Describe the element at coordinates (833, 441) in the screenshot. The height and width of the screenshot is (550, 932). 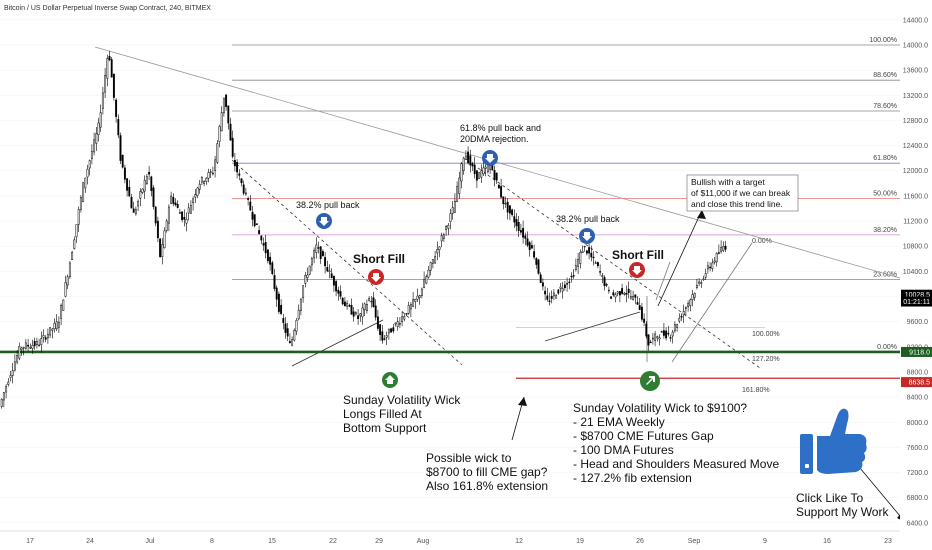
I see `thumbs-up-icon` at that location.